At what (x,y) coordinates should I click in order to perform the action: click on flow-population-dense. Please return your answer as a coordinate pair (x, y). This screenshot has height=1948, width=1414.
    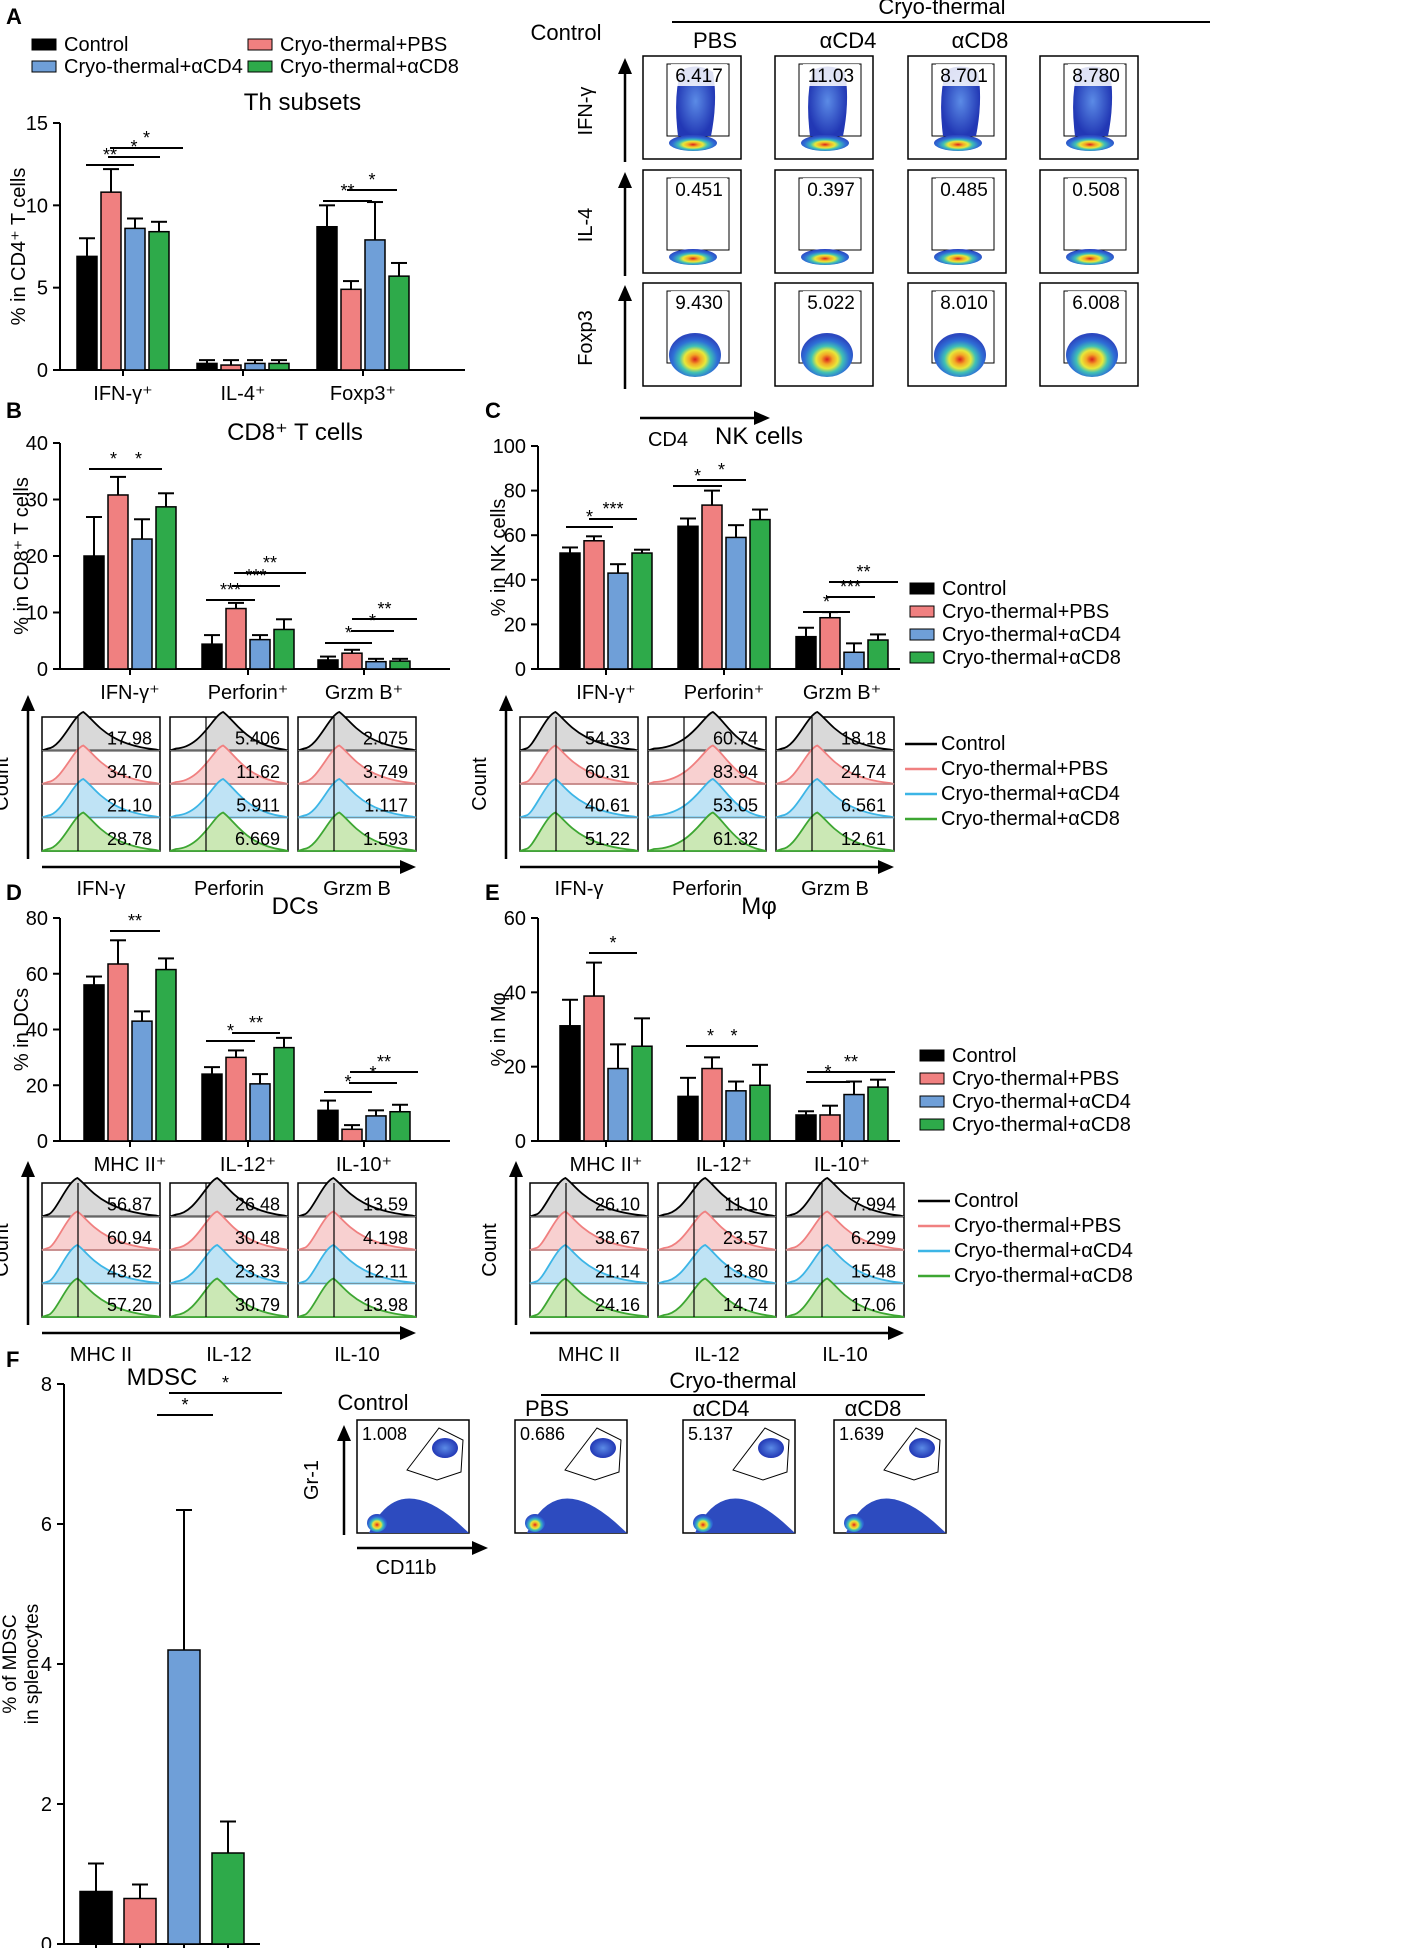
    Looking at the image, I should click on (827, 355).